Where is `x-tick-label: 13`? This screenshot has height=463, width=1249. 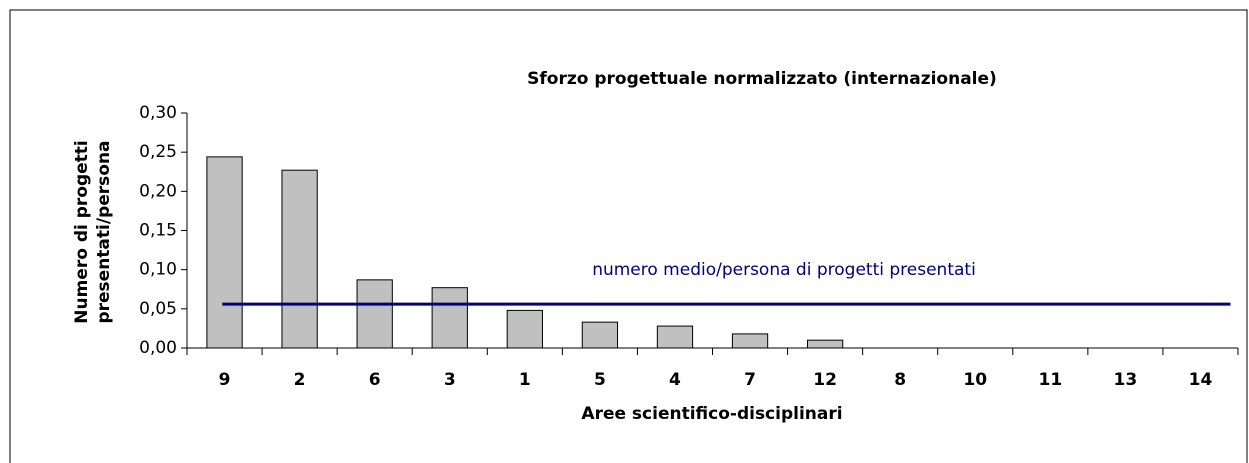 x-tick-label: 13 is located at coordinates (1126, 380).